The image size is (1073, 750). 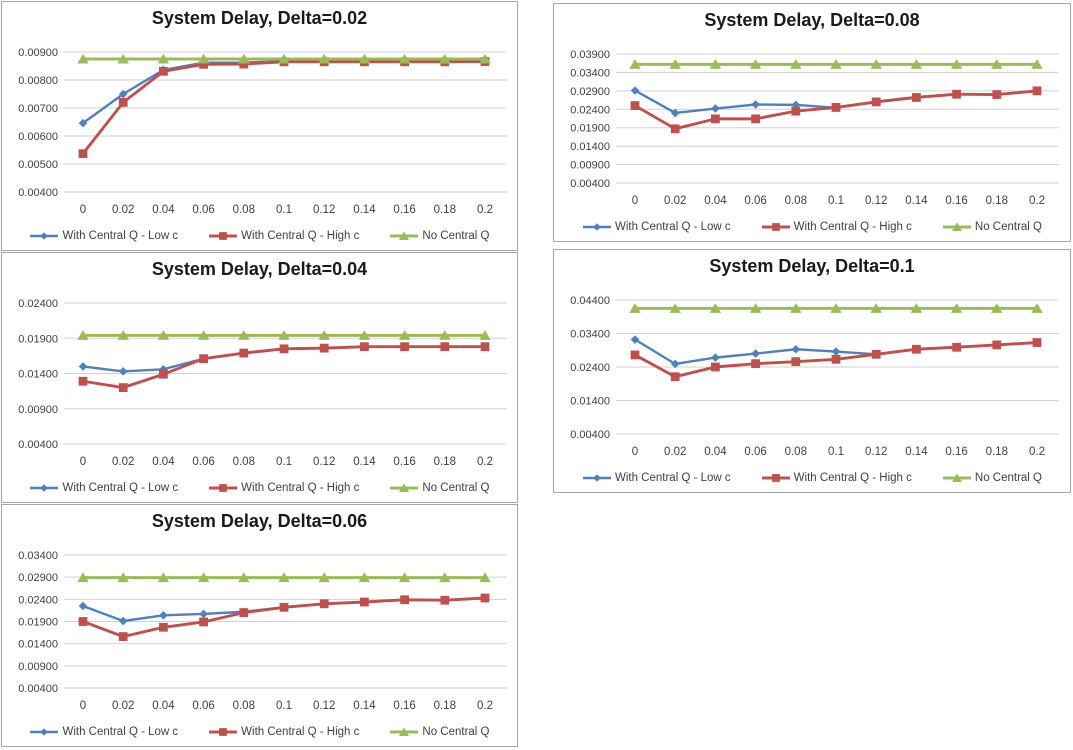 I want to click on line-square-marker-icon, so click(x=223, y=236).